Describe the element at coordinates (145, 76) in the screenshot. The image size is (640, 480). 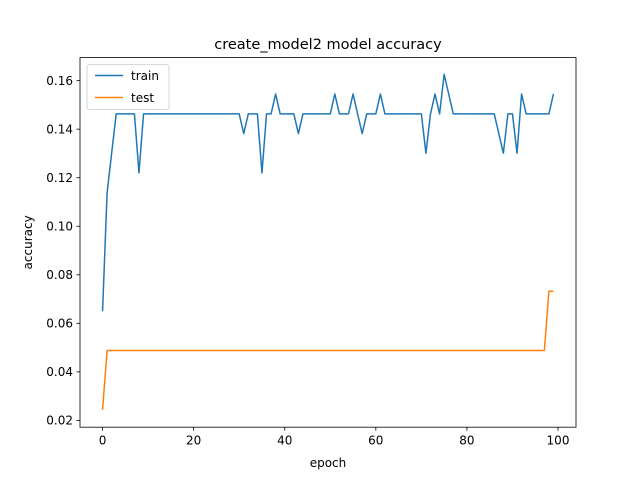
I see `legend-train-label: train` at that location.